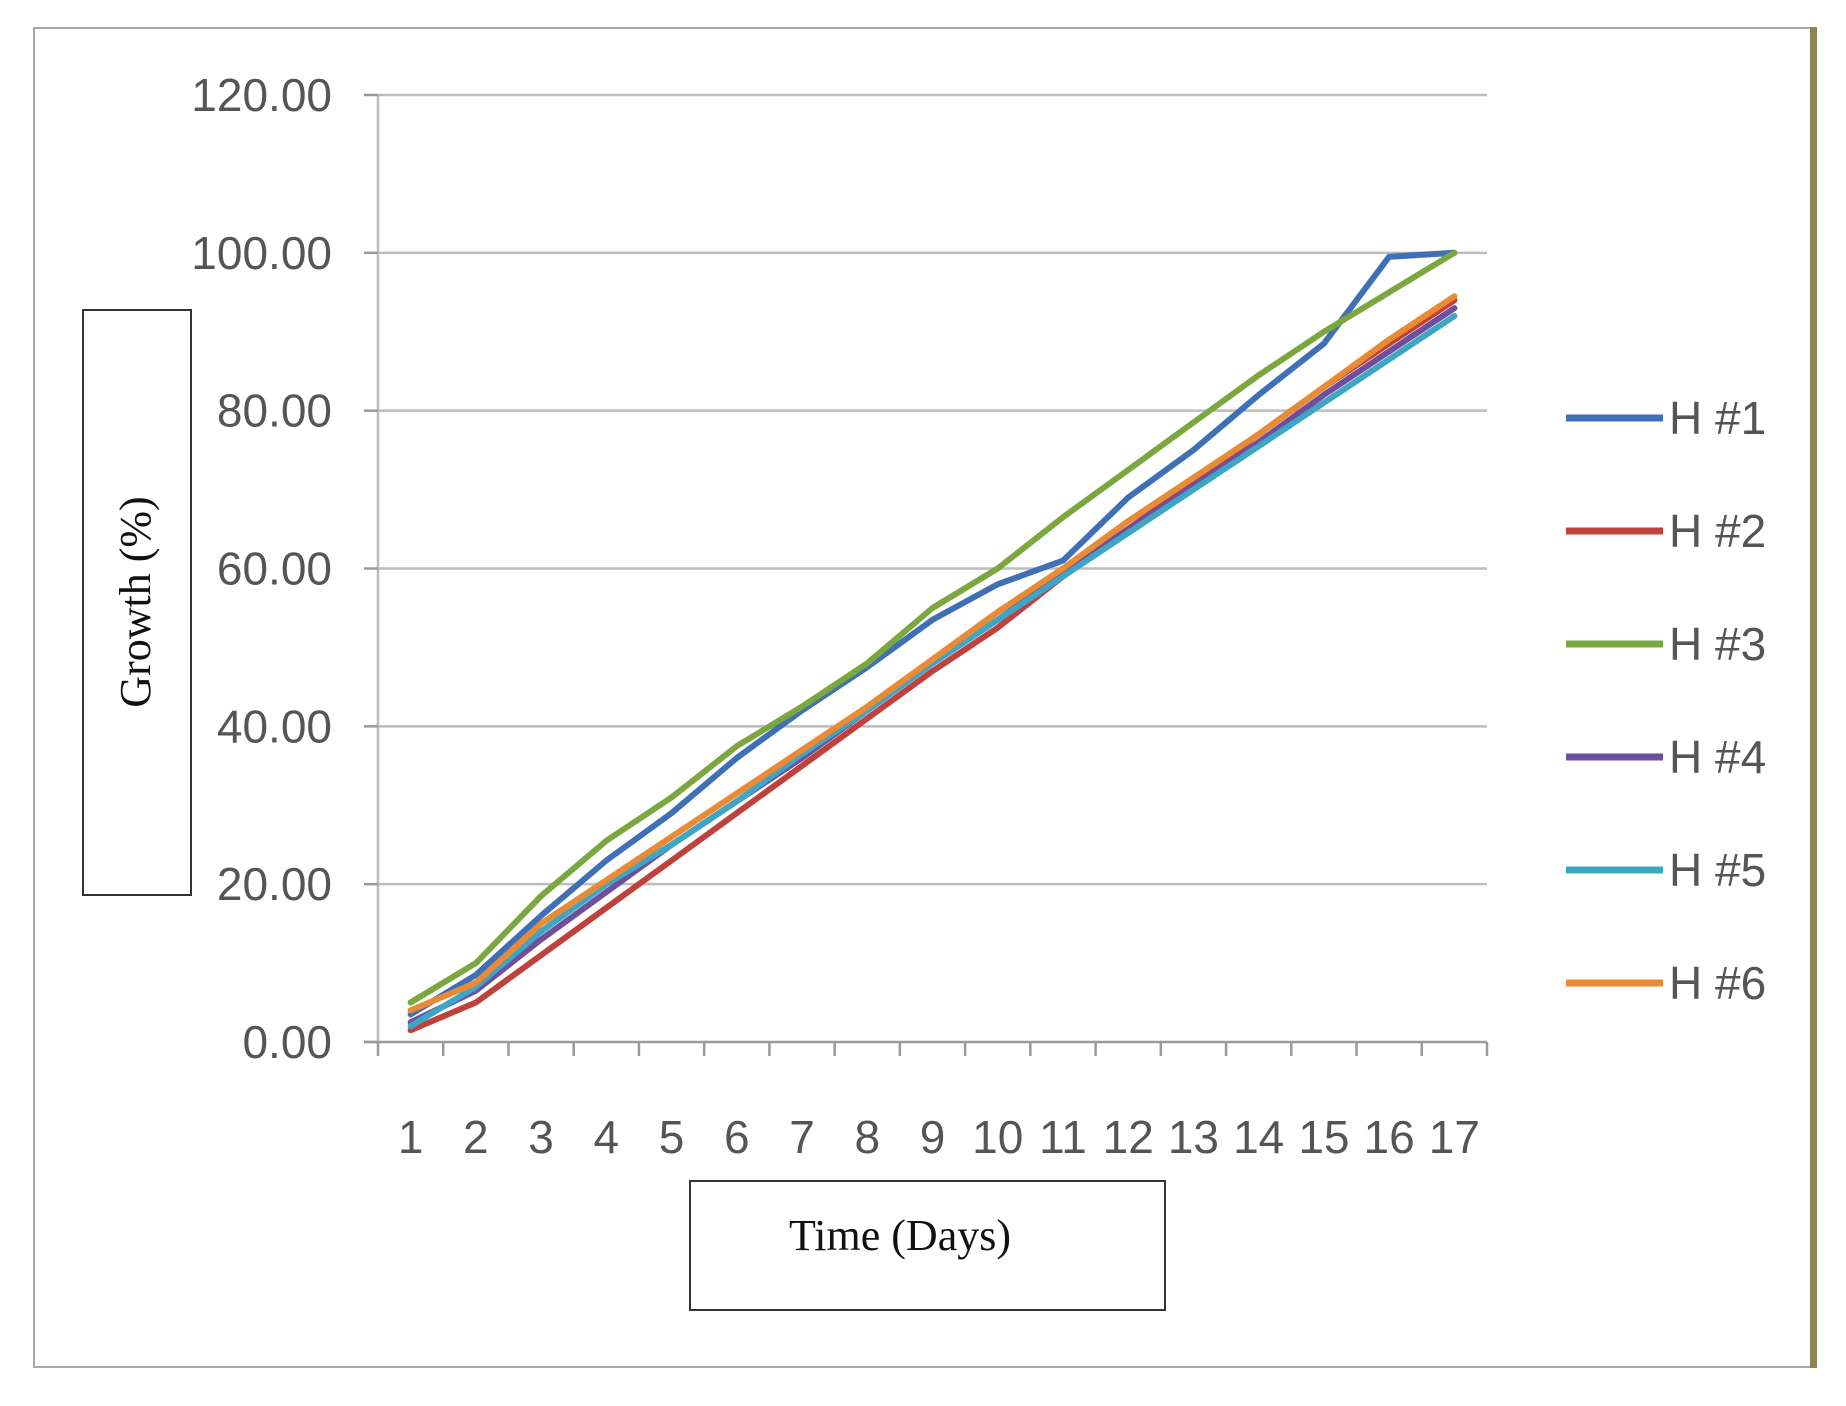  What do you see at coordinates (1389, 1137) in the screenshot?
I see `x-tick-label: 16` at bounding box center [1389, 1137].